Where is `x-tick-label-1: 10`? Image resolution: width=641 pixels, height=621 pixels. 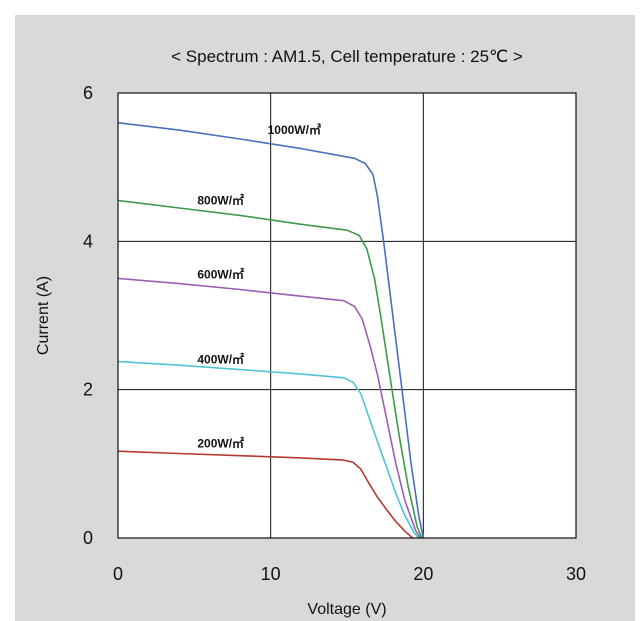
x-tick-label-1: 10 is located at coordinates (271, 574).